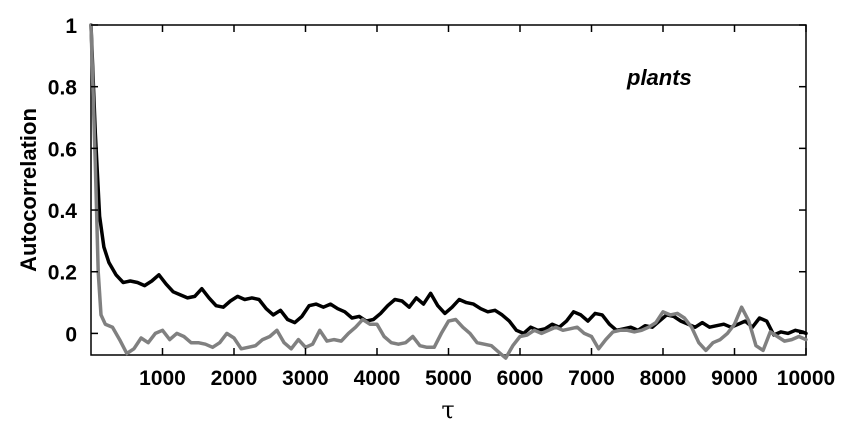 This screenshot has width=865, height=431. I want to click on x-tick-label: 1000, so click(162, 378).